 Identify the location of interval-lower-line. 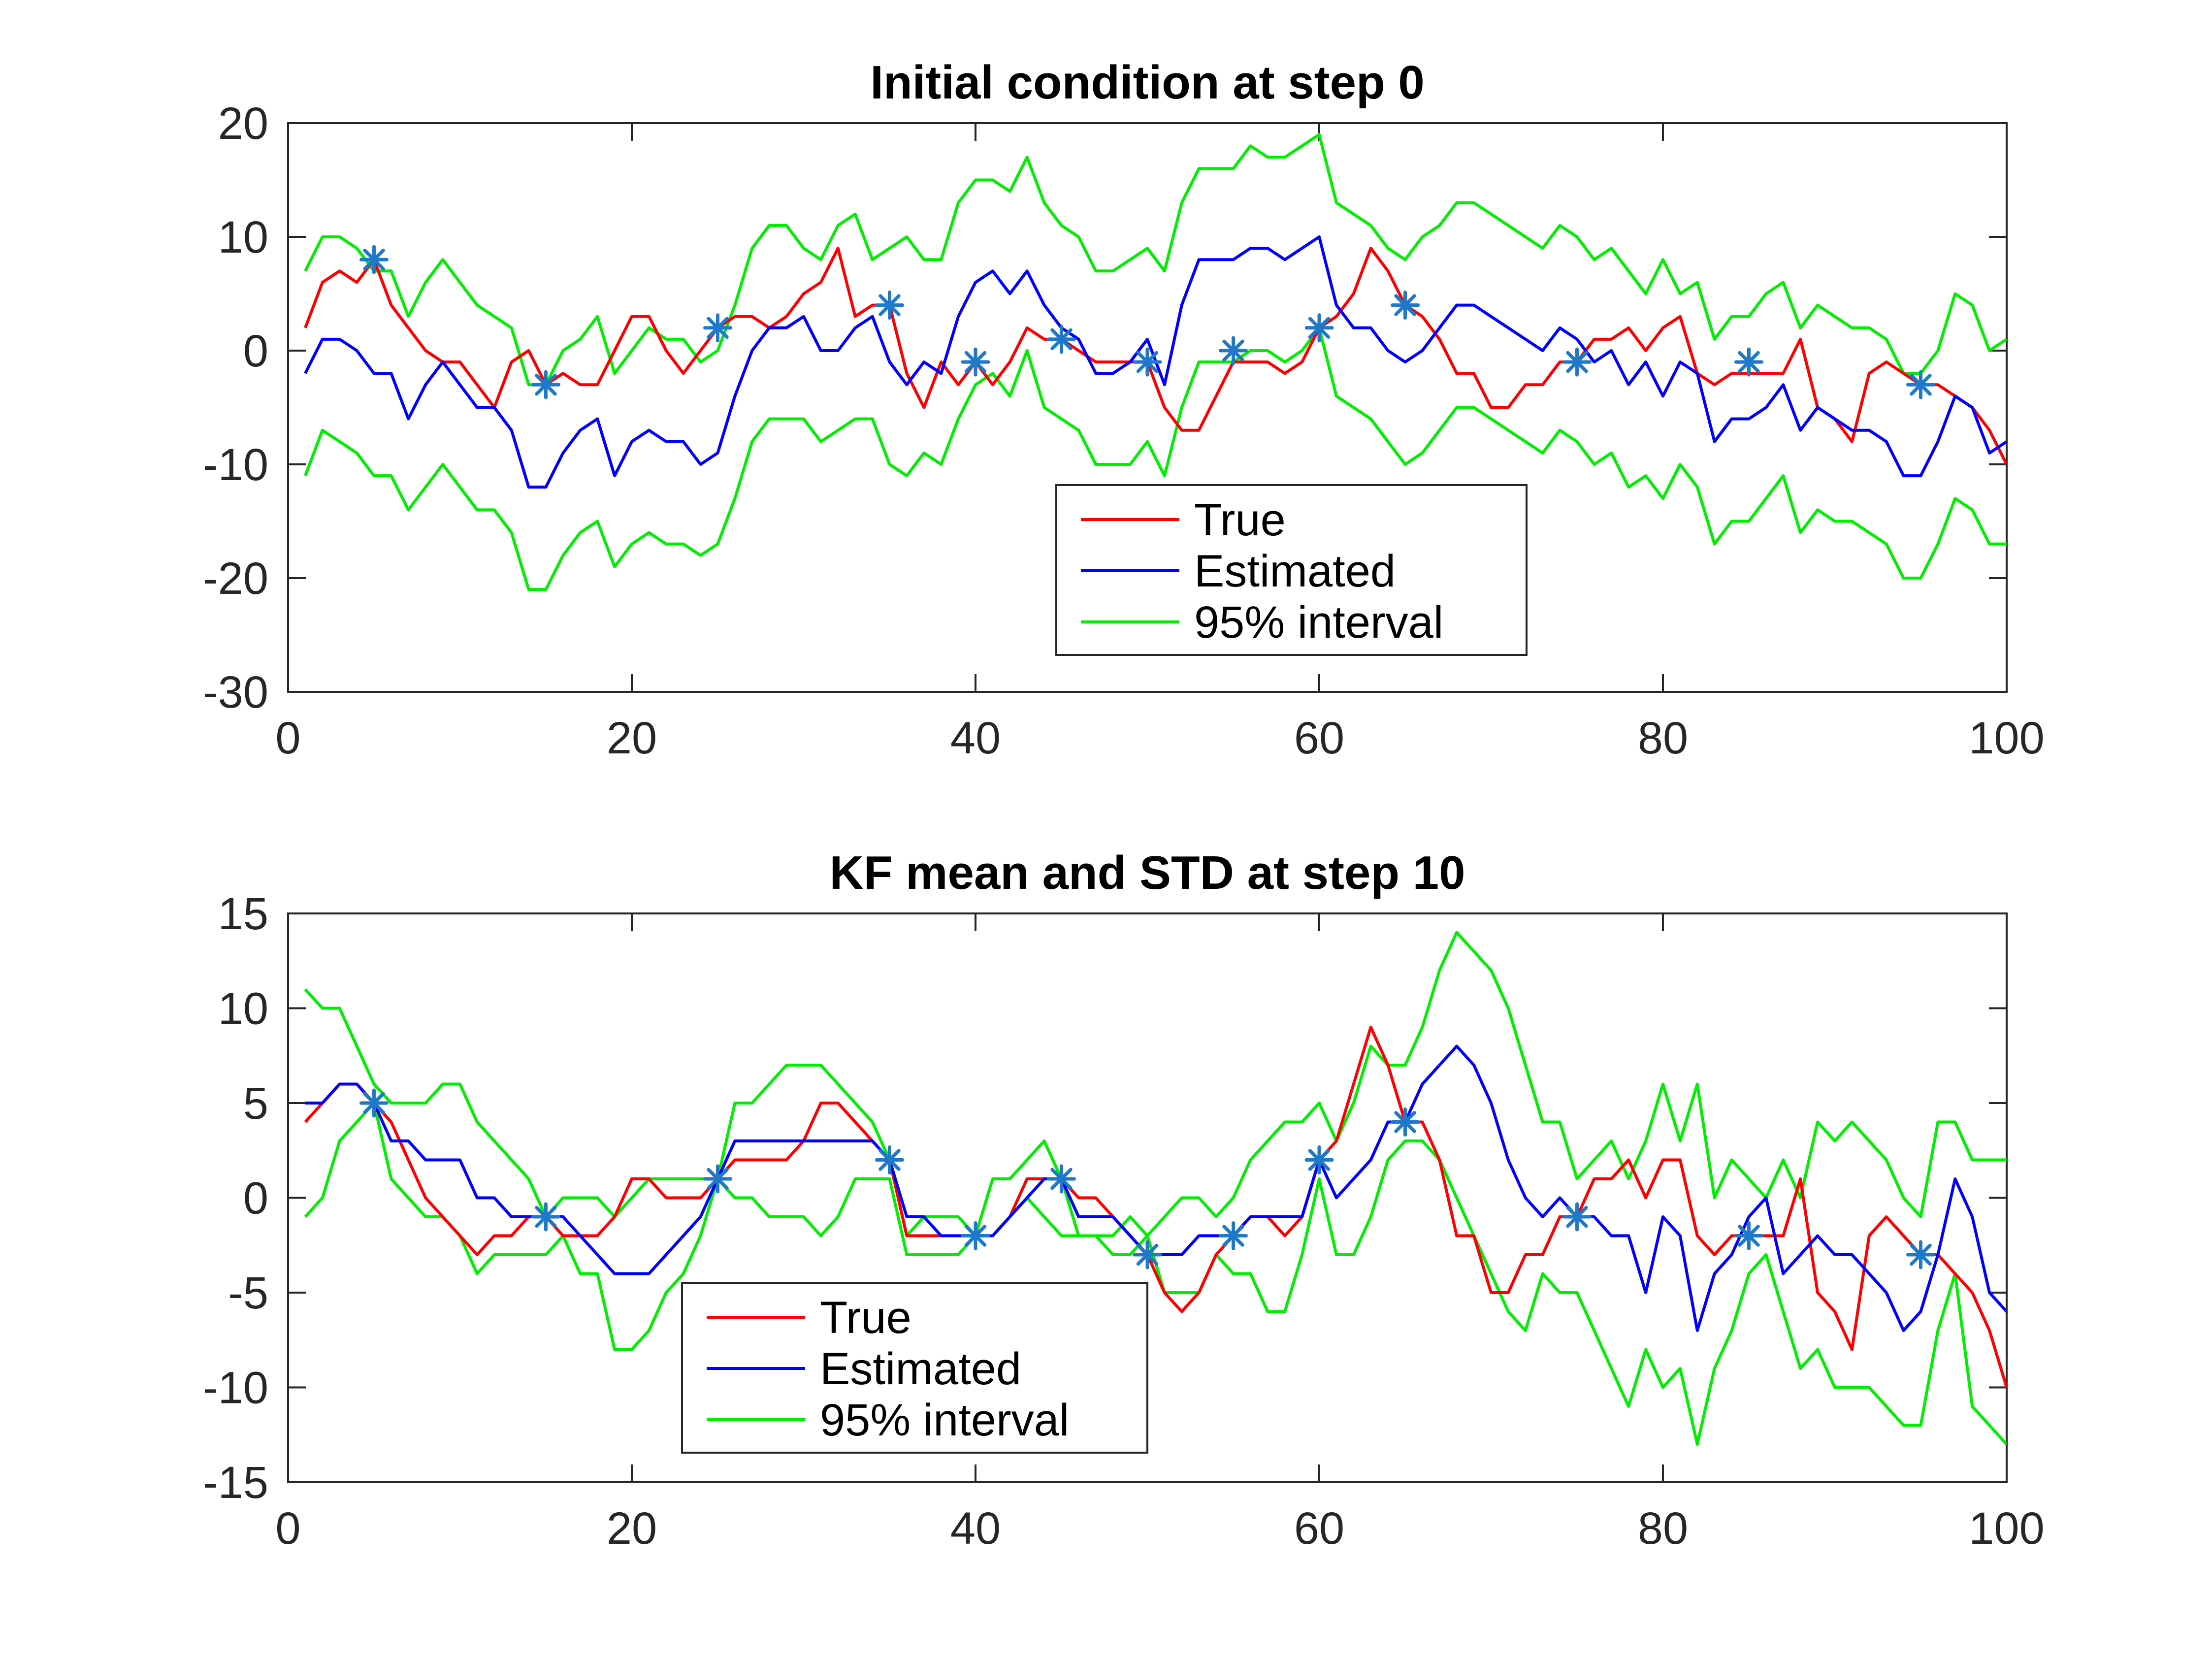
(1155, 459).